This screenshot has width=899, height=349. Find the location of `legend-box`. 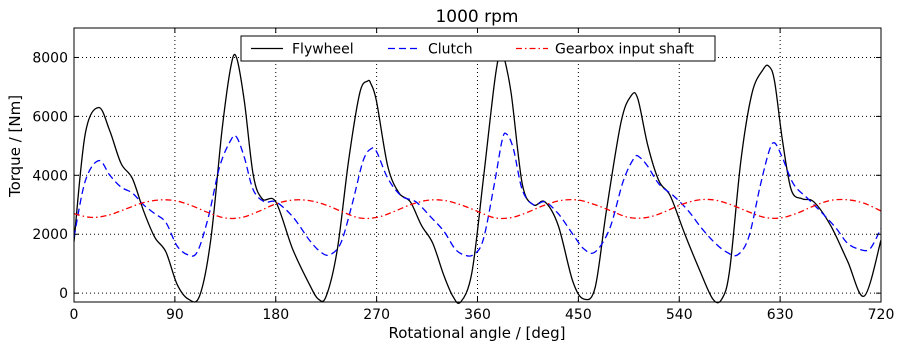

legend-box is located at coordinates (478, 48).